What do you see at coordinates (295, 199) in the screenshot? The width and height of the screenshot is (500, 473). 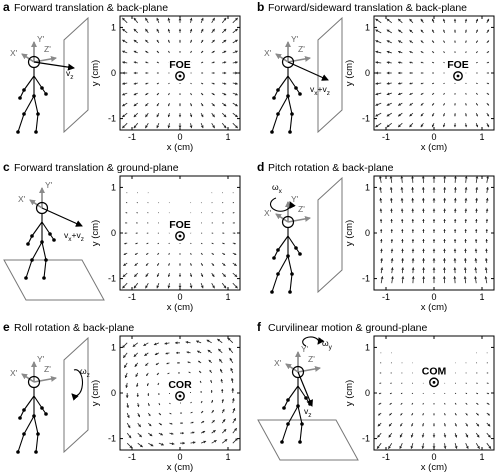 I see `y-axis-label: Y'` at bounding box center [295, 199].